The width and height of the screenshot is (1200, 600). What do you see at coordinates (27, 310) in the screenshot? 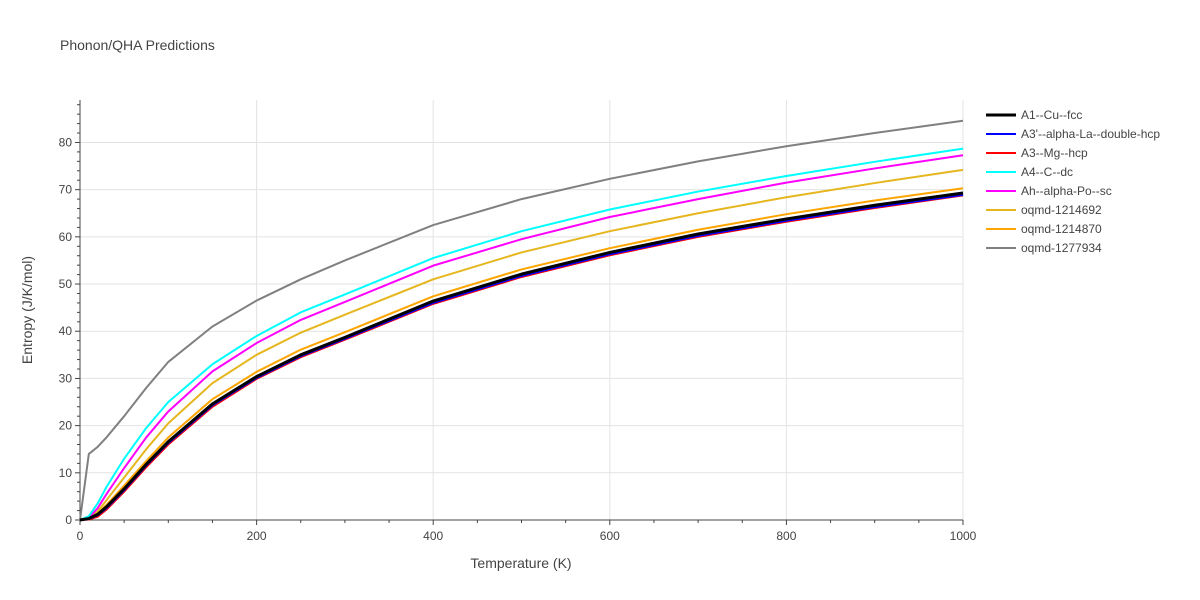
I see `y-axis-title: Entropy (J/K/mol)` at bounding box center [27, 310].